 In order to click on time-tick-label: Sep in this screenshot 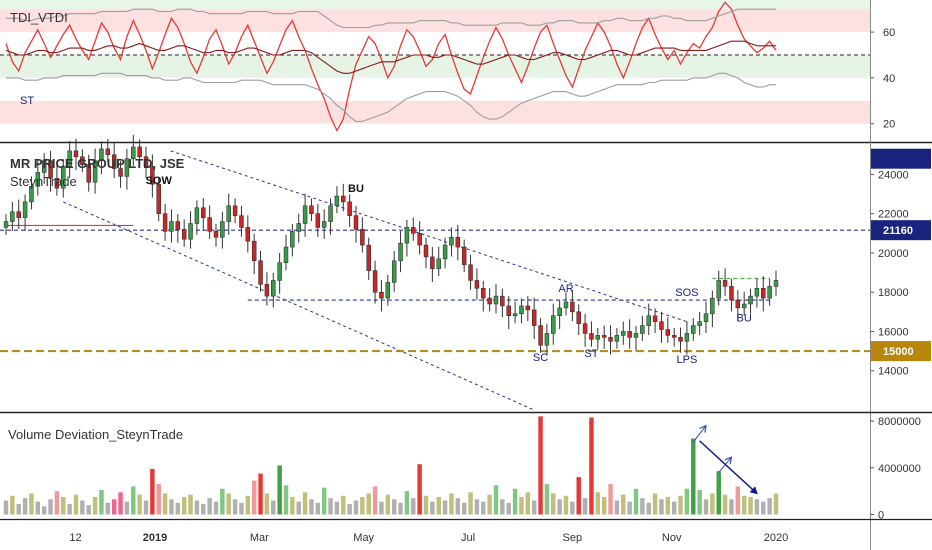, I will do `click(573, 538)`.